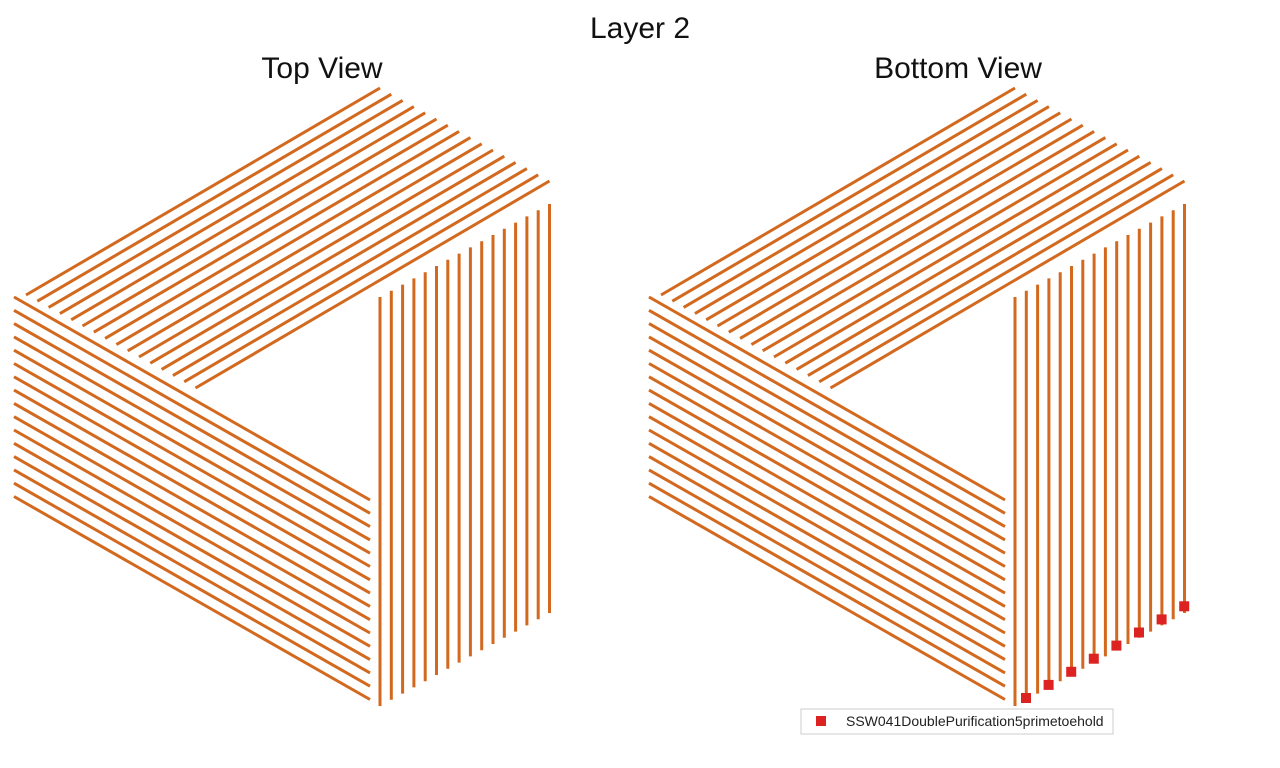  Describe the element at coordinates (821, 721) in the screenshot. I see `legend-marker-swatch` at that location.